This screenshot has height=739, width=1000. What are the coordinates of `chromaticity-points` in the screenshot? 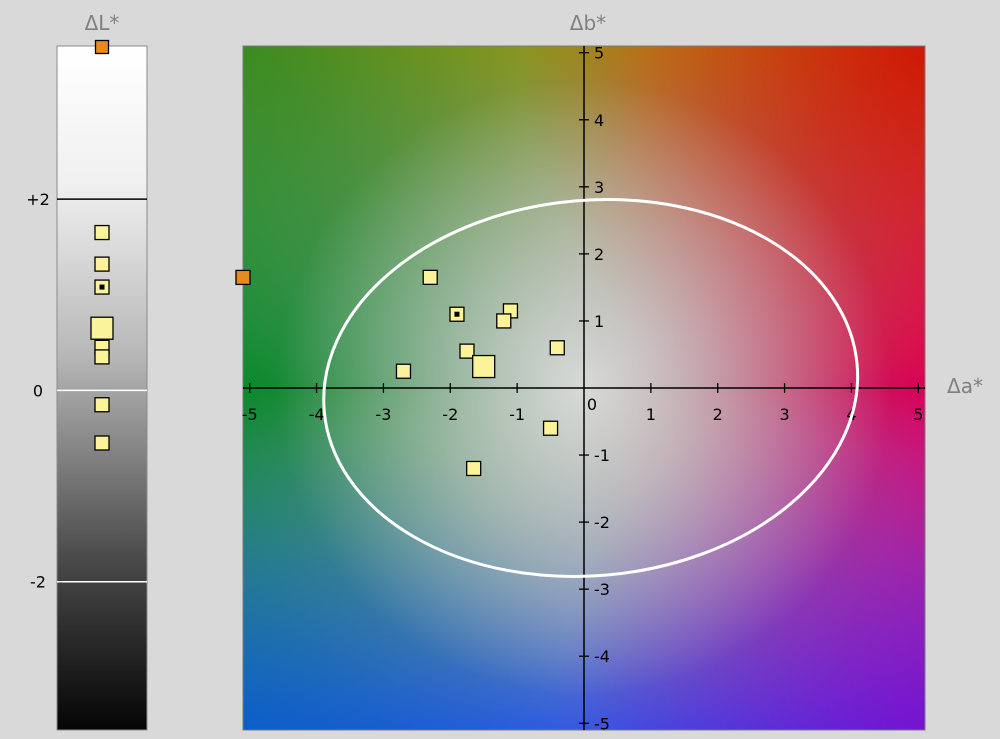 It's located at (400, 373).